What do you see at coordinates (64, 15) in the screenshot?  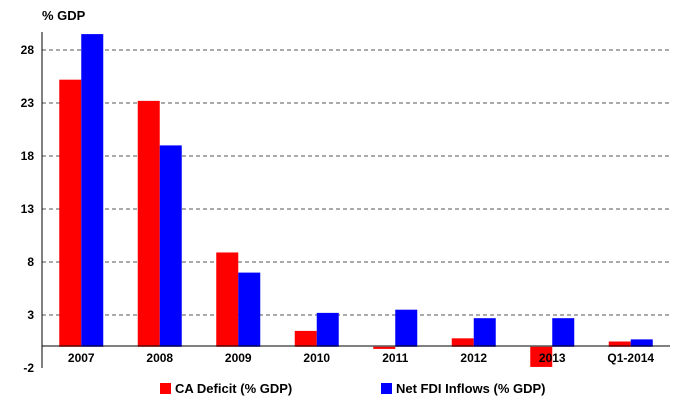 I see `y-unit-label: % GDP` at bounding box center [64, 15].